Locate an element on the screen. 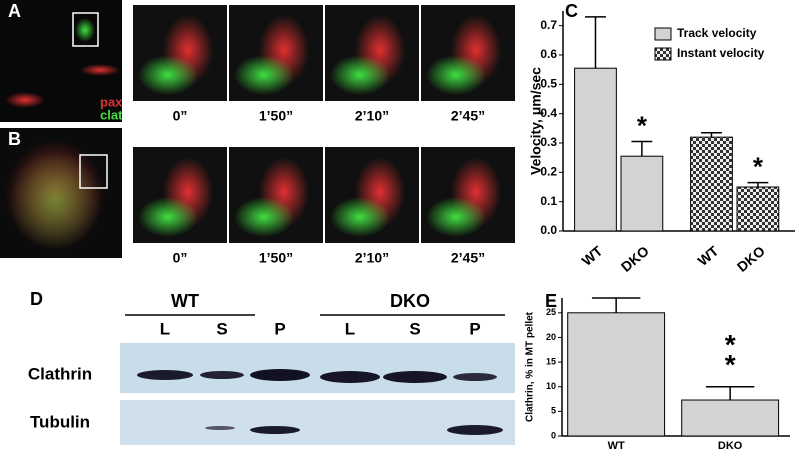 This screenshot has width=800, height=453. y-tick-label: 0.5 is located at coordinates (548, 84).